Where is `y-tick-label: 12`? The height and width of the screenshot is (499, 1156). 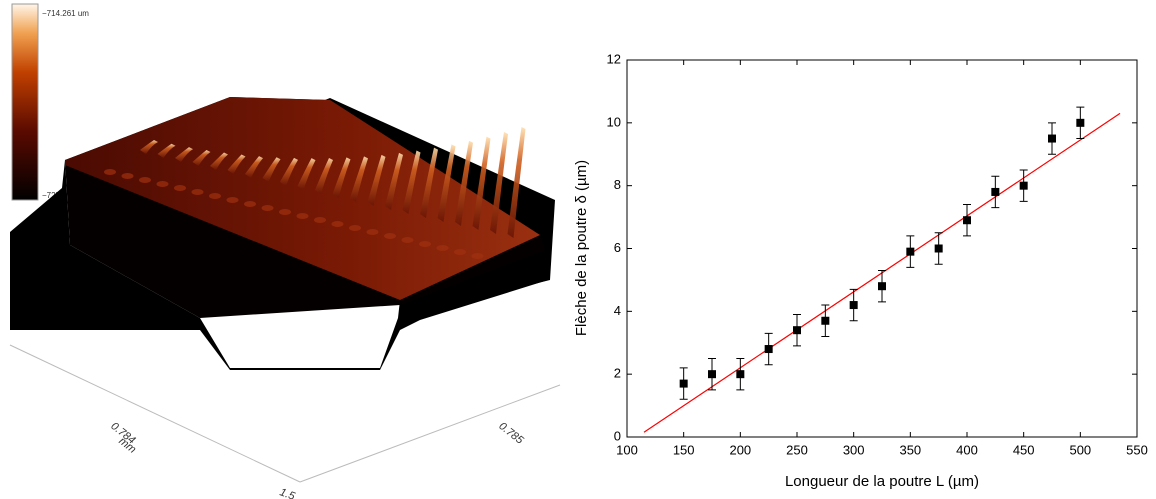 y-tick-label: 12 is located at coordinates (614, 58).